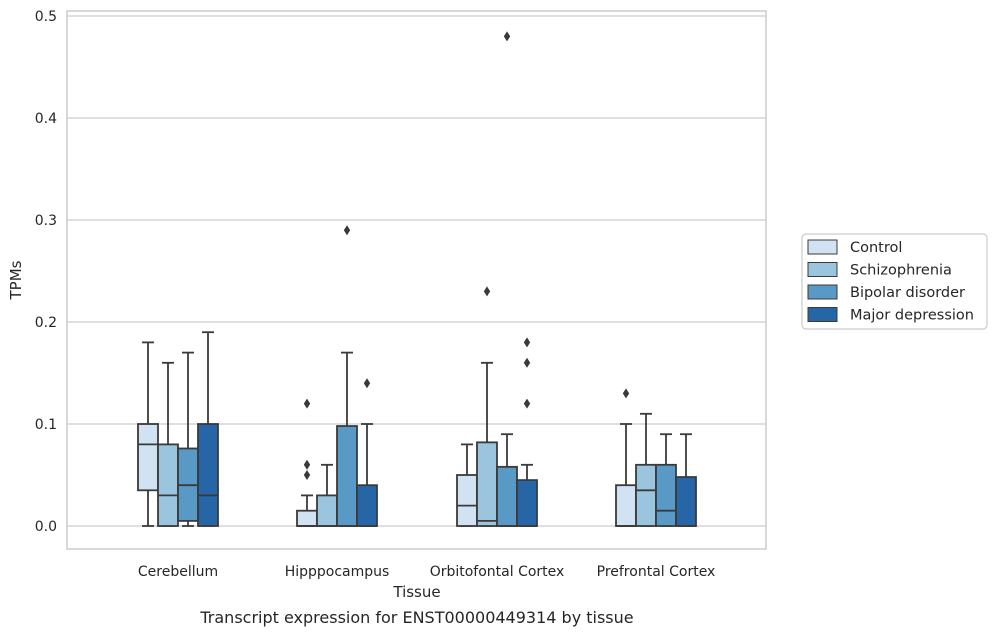 This screenshot has height=636, width=997. What do you see at coordinates (901, 271) in the screenshot?
I see `legend-entry-label: Schizophrenia` at bounding box center [901, 271].